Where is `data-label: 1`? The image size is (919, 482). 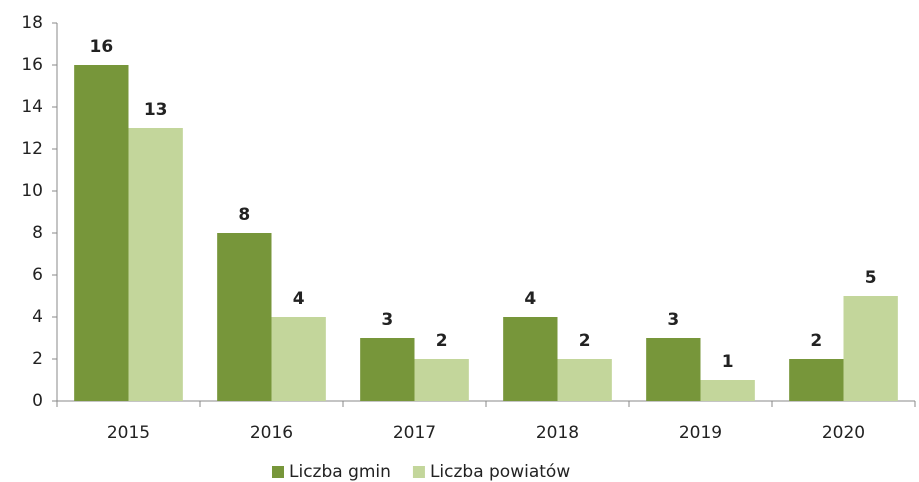
data-label: 1 is located at coordinates (728, 362).